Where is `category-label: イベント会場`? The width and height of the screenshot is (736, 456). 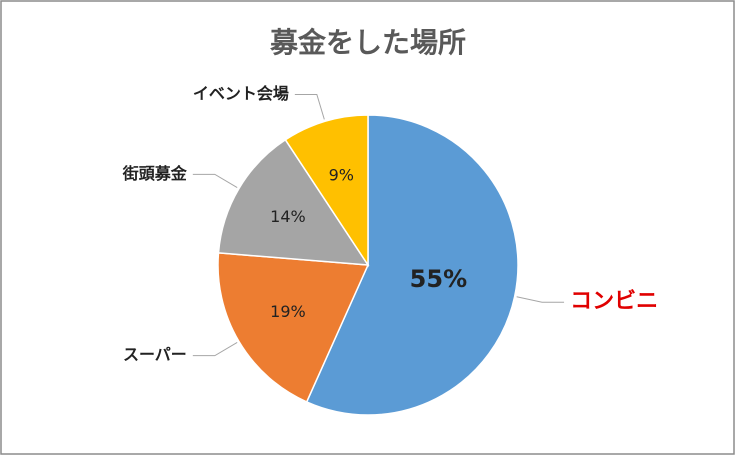
category-label: イベント会場 is located at coordinates (241, 93).